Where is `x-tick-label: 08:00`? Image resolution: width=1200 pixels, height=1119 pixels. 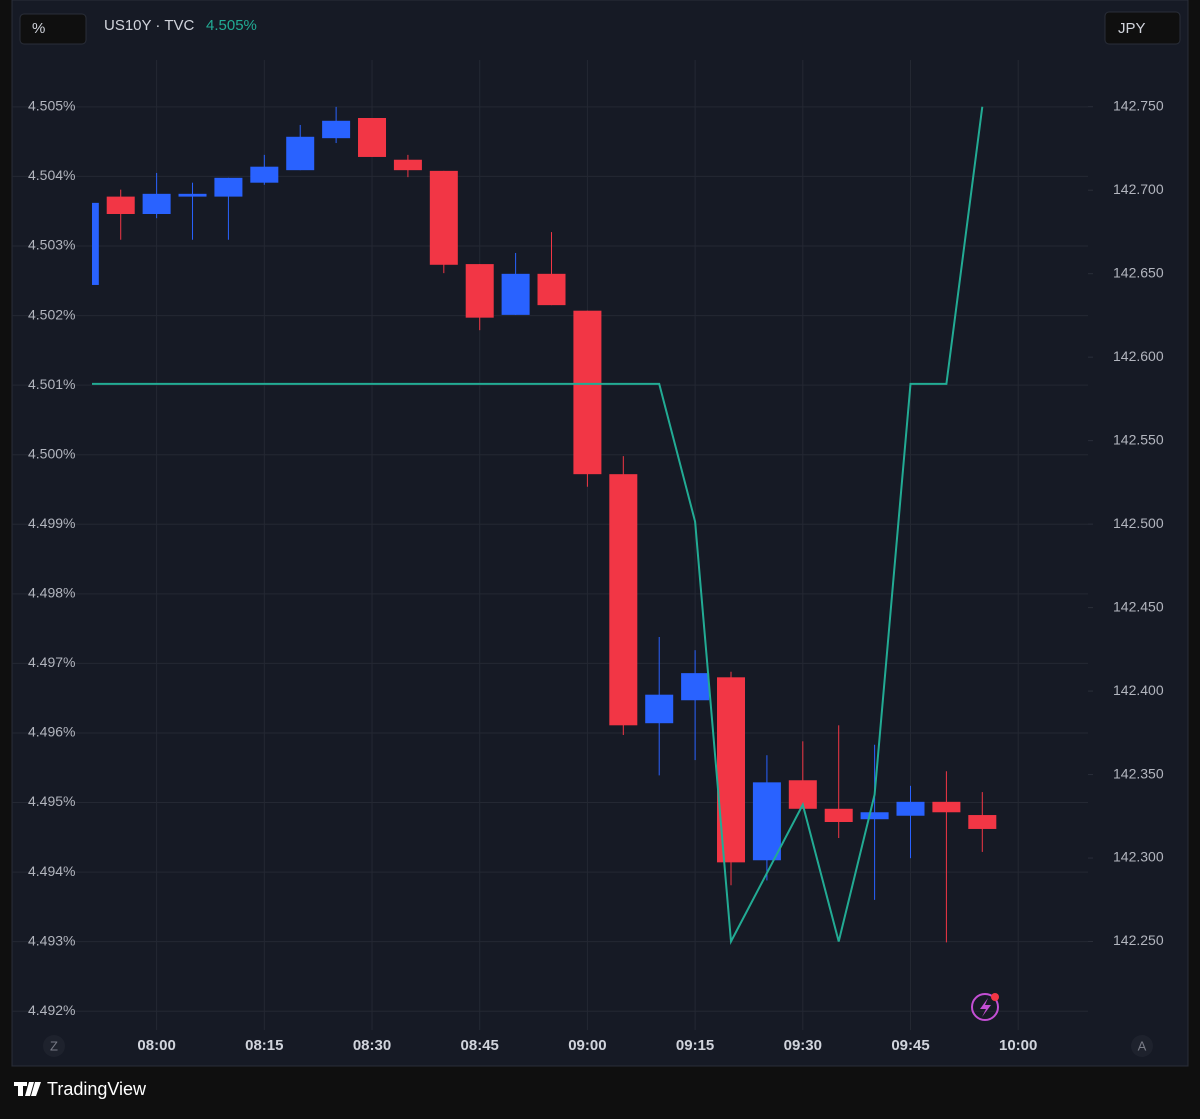 x-tick-label: 08:00 is located at coordinates (156, 1045).